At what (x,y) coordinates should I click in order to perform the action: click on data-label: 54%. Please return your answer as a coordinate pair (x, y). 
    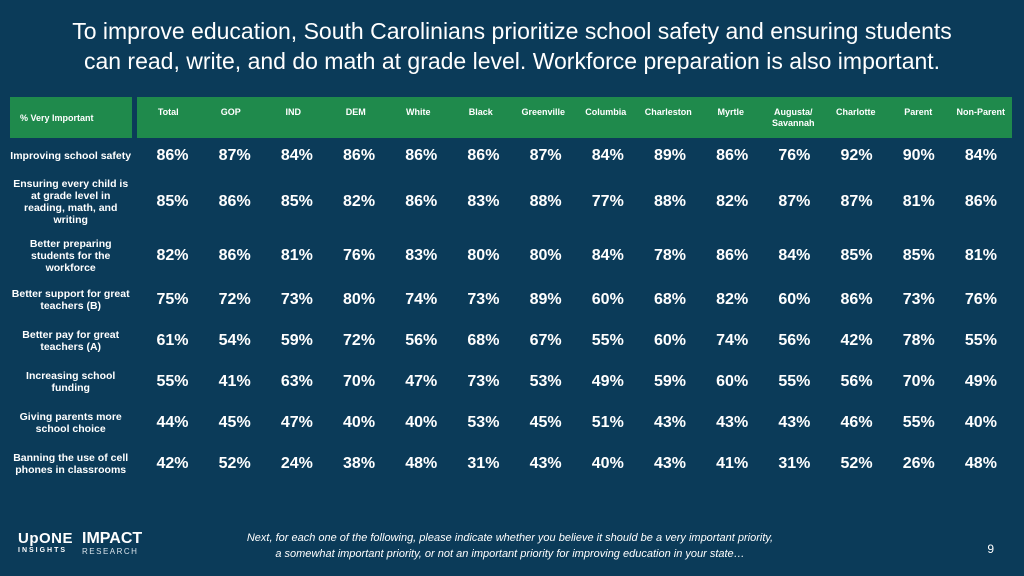
    Looking at the image, I should click on (234, 340).